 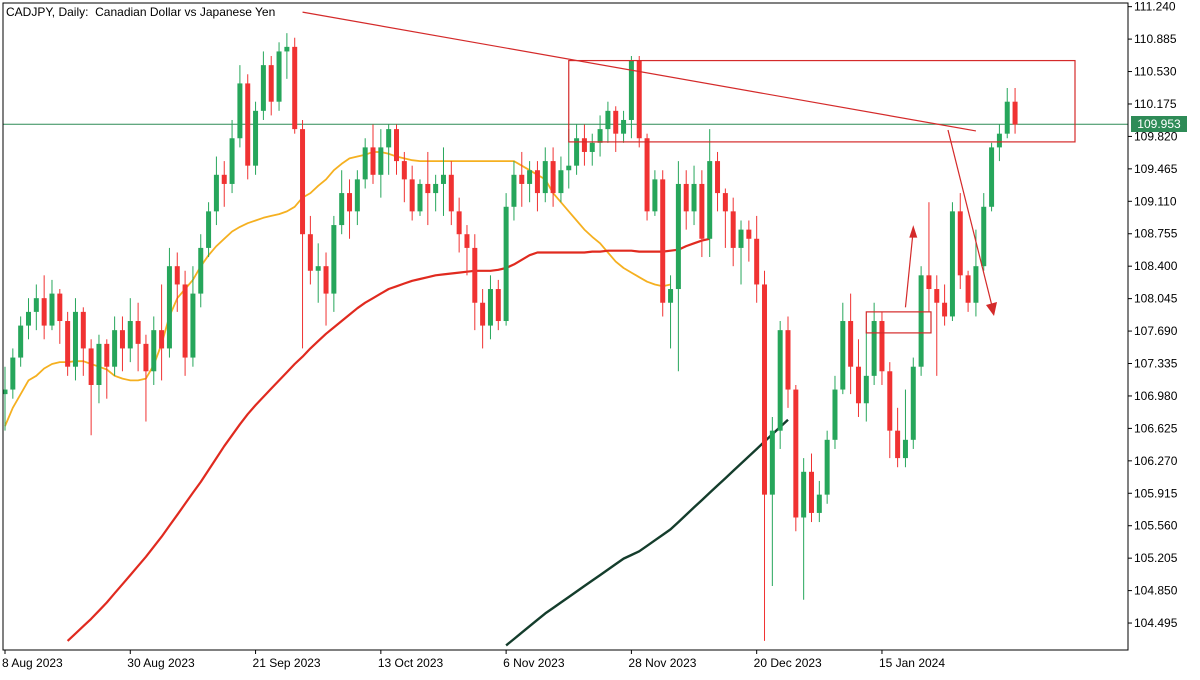 I want to click on y-tick-label: 109.110, so click(x=1155, y=201).